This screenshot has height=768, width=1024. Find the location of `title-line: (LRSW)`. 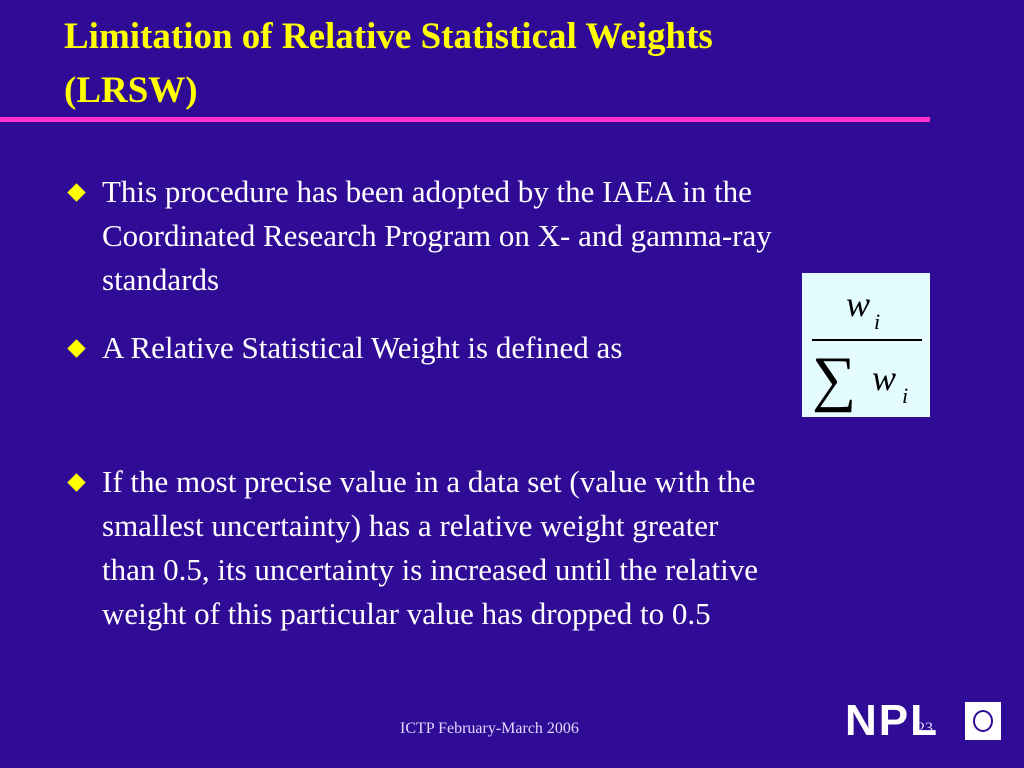

title-line: (LRSW) is located at coordinates (131, 90).